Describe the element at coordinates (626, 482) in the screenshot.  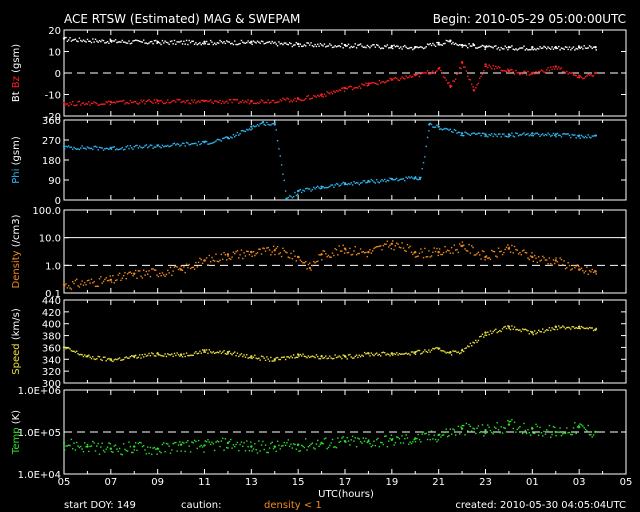
I see `x-tick-label: 05` at that location.